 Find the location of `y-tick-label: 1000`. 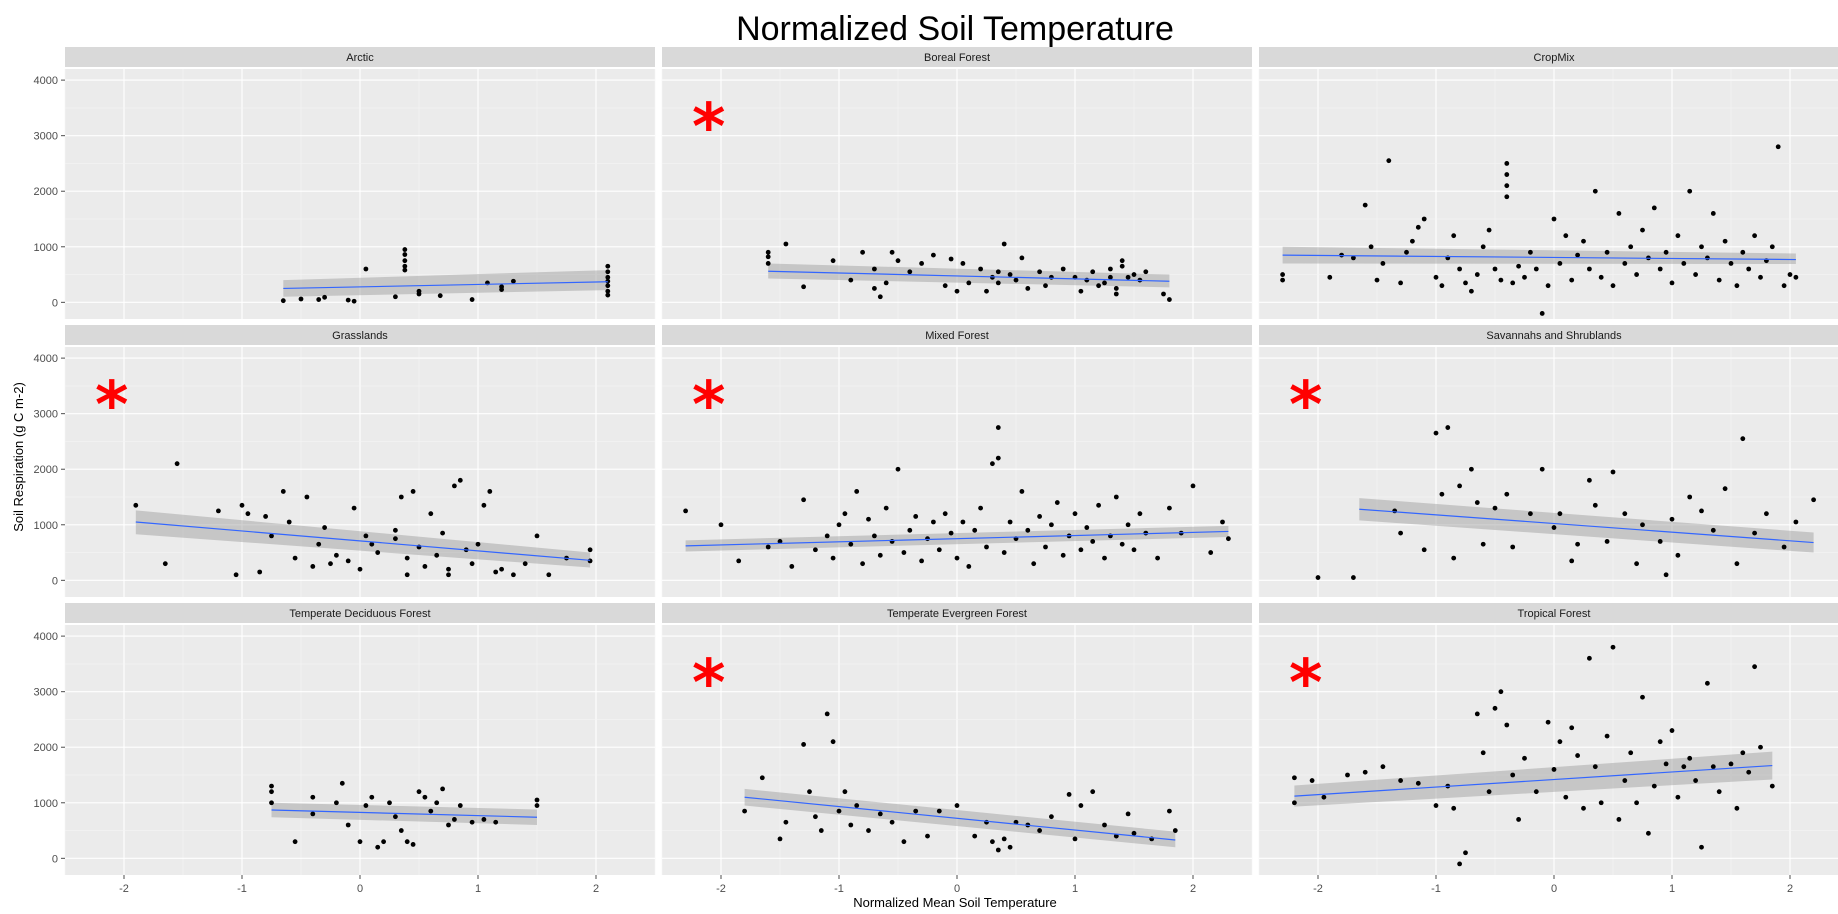

y-tick-label: 1000 is located at coordinates (46, 526).